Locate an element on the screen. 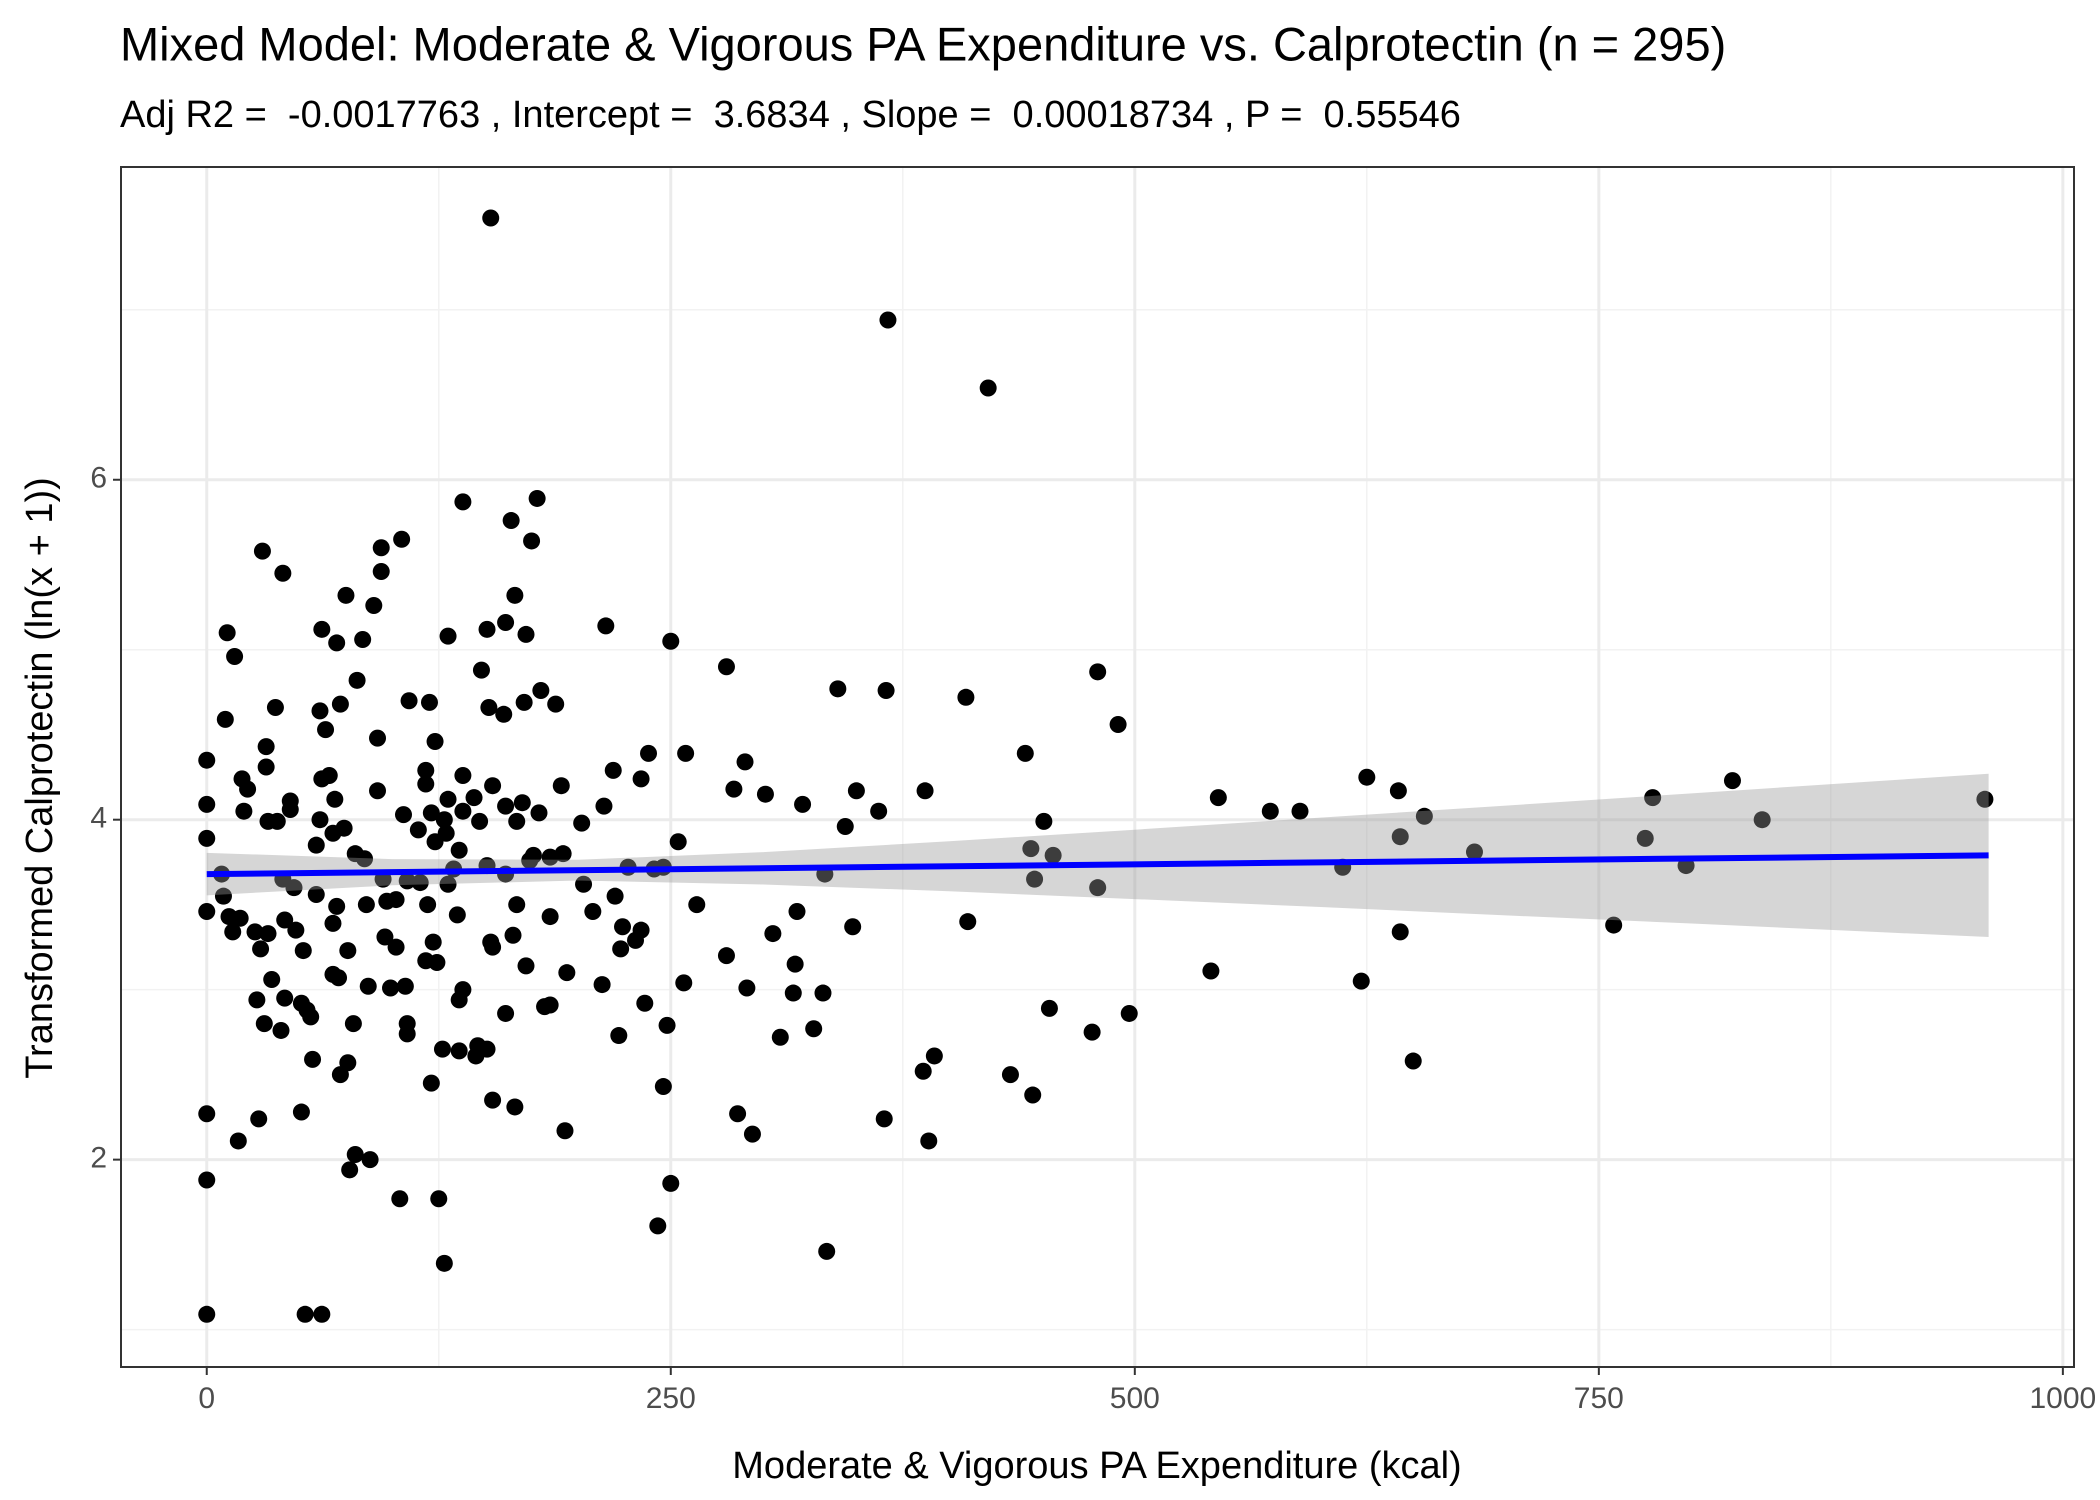 The width and height of the screenshot is (2100, 1500). confidence-band is located at coordinates (1097, 855).